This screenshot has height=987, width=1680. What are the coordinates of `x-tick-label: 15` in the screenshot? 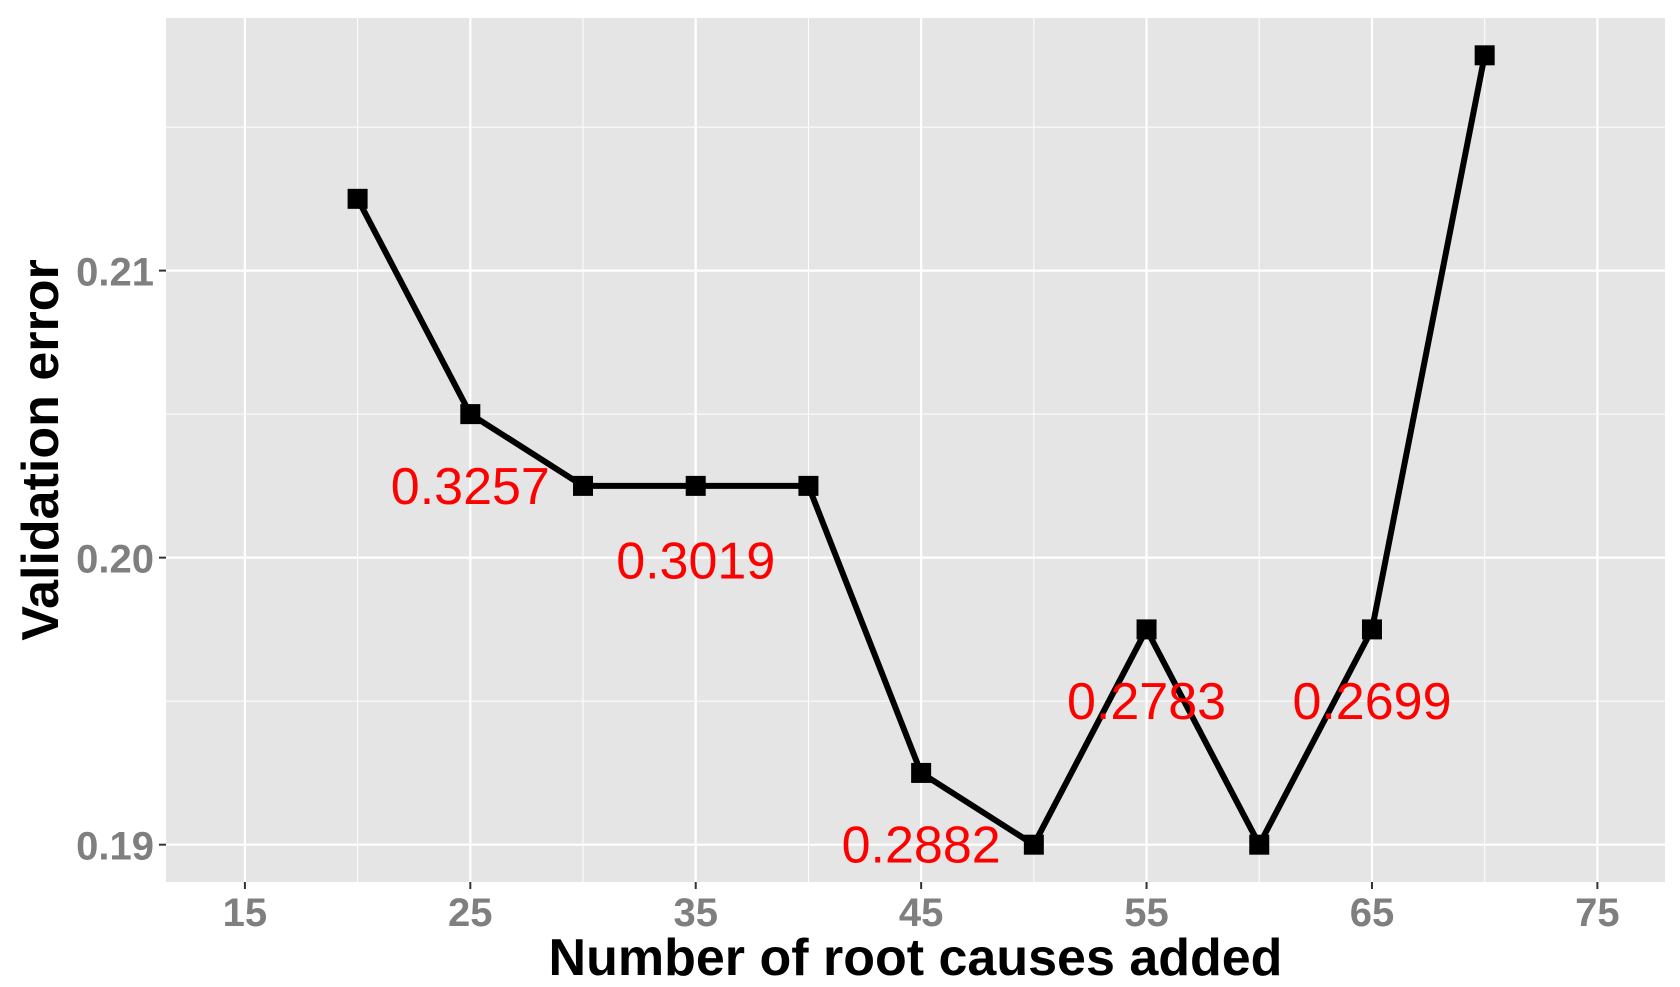 It's located at (245, 913).